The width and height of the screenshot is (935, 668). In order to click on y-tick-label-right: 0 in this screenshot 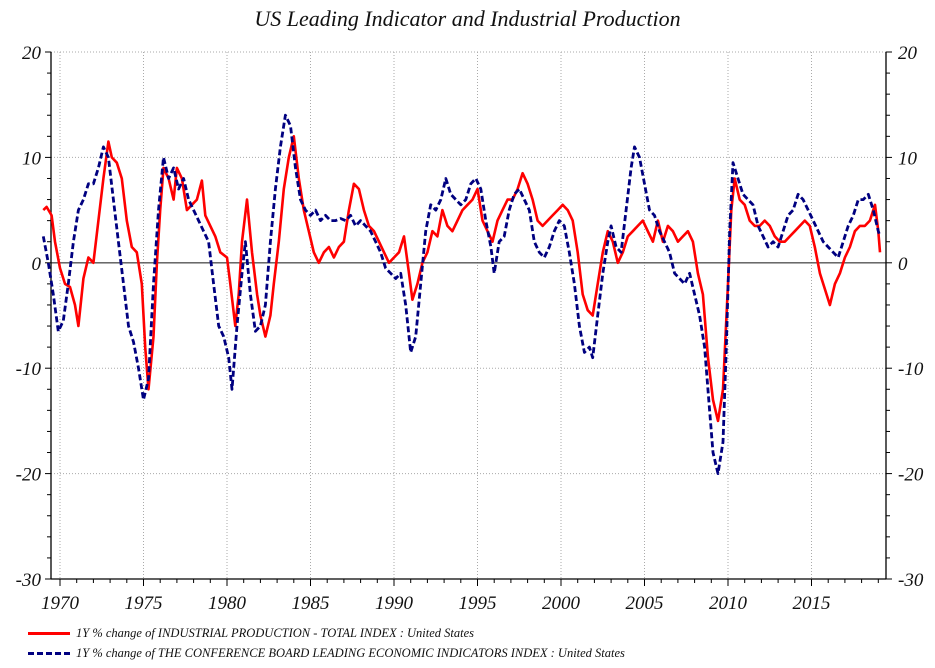, I will do `click(903, 264)`.